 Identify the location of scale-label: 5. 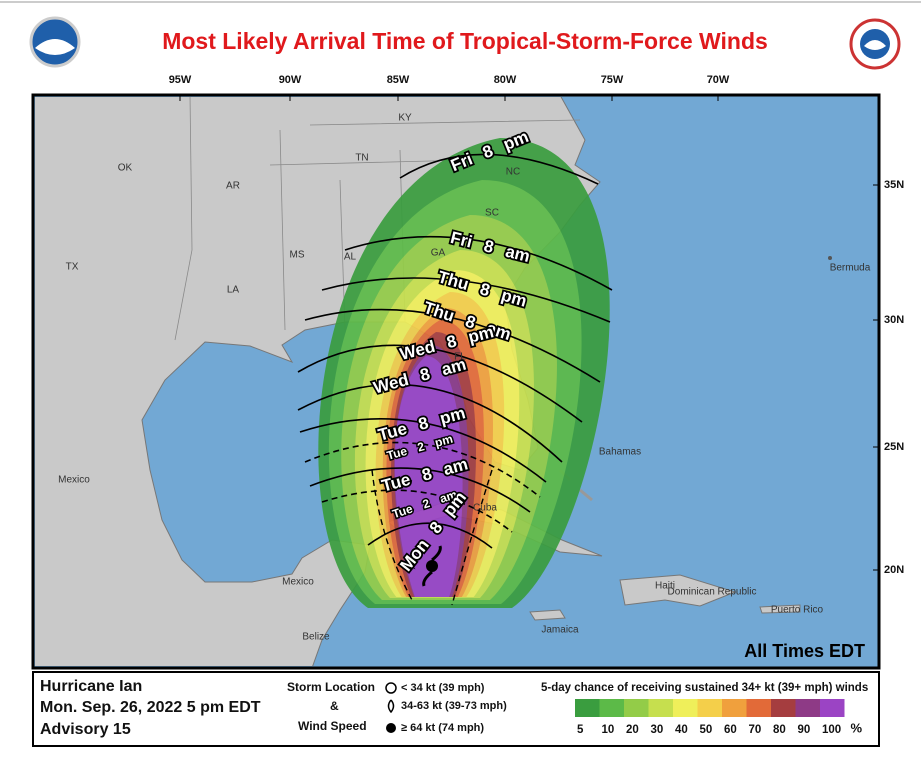
(580, 730).